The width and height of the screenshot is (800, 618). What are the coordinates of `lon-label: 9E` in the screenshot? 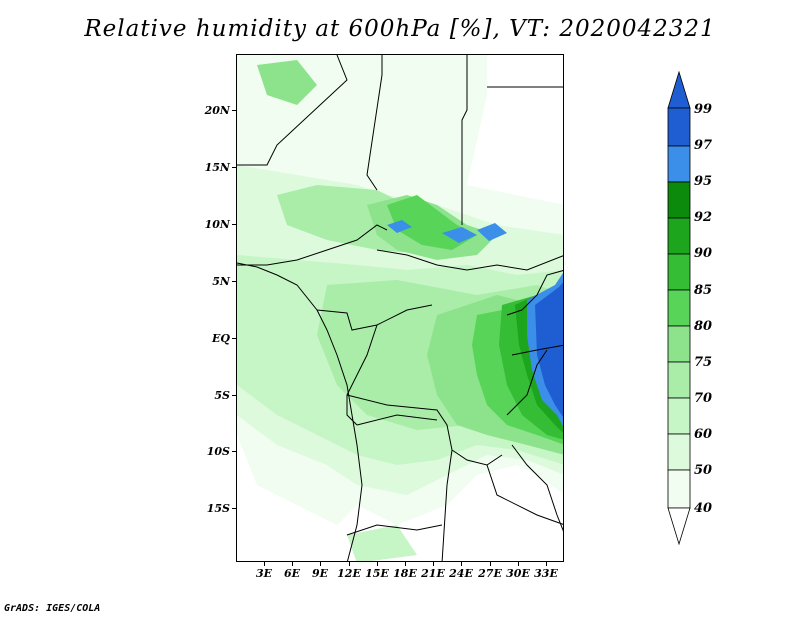 It's located at (320, 573).